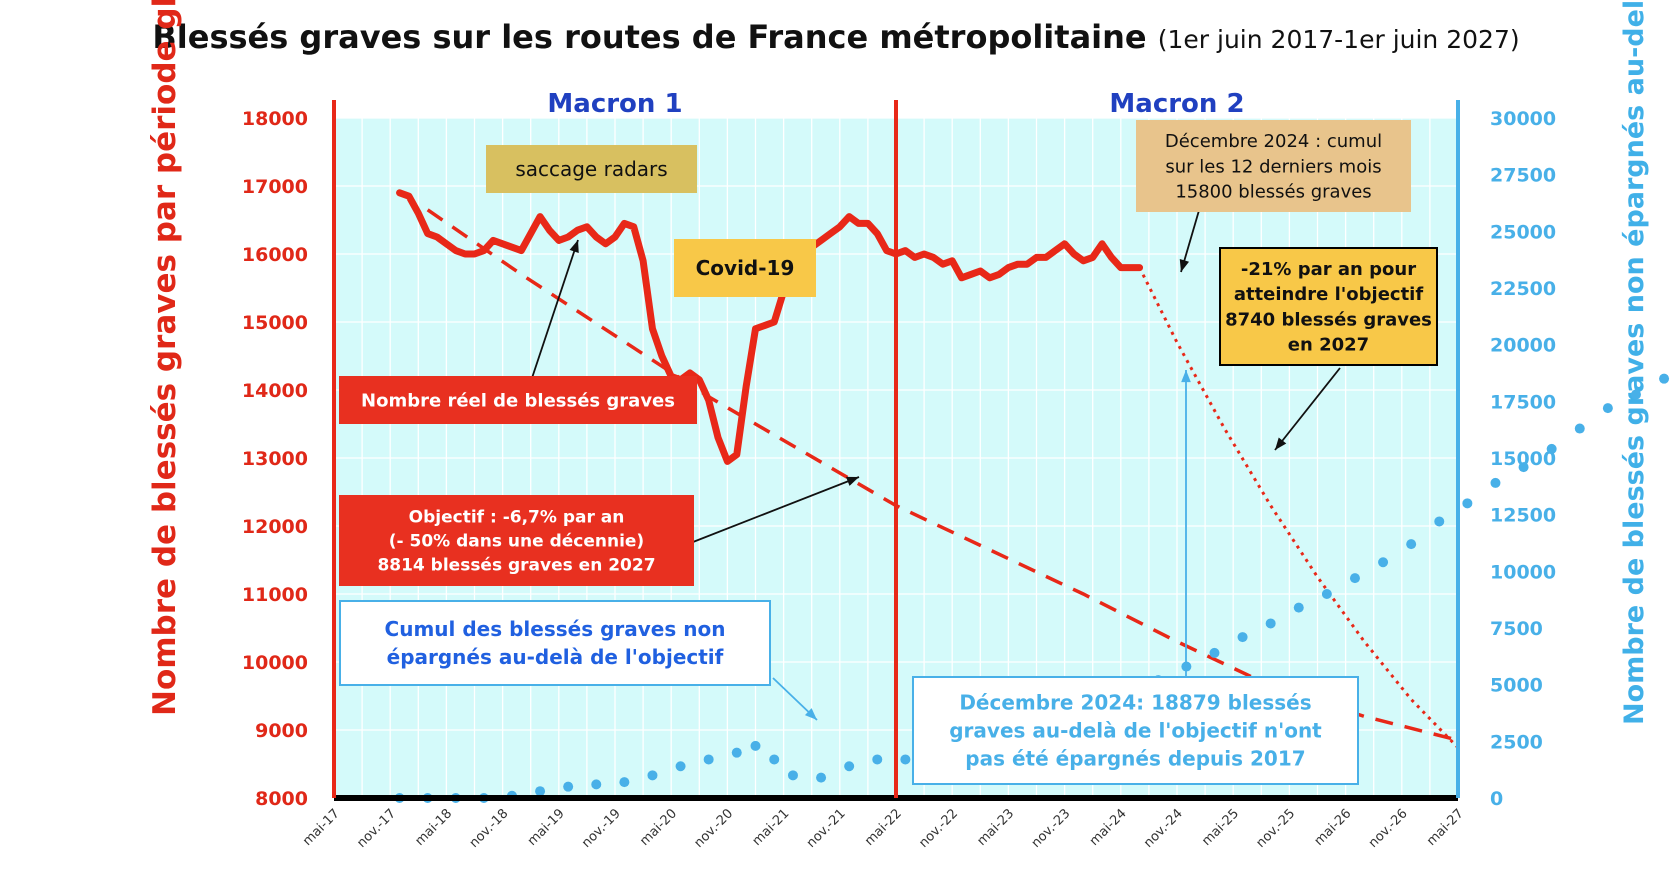 The width and height of the screenshot is (1672, 884). I want to click on x-tick-label: mai-20, so click(658, 827).